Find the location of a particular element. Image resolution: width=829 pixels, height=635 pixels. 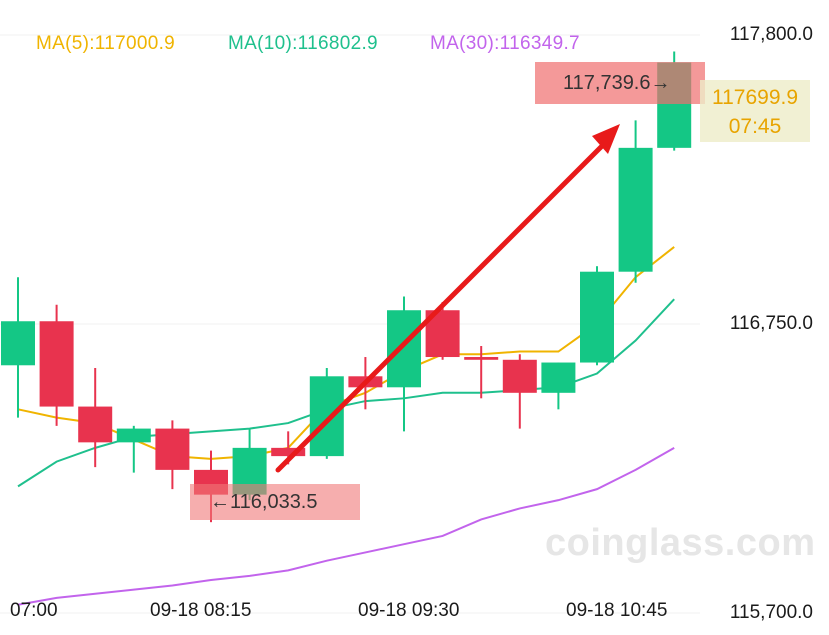

current-price-tag: 117699.9 07:45 is located at coordinates (755, 111).